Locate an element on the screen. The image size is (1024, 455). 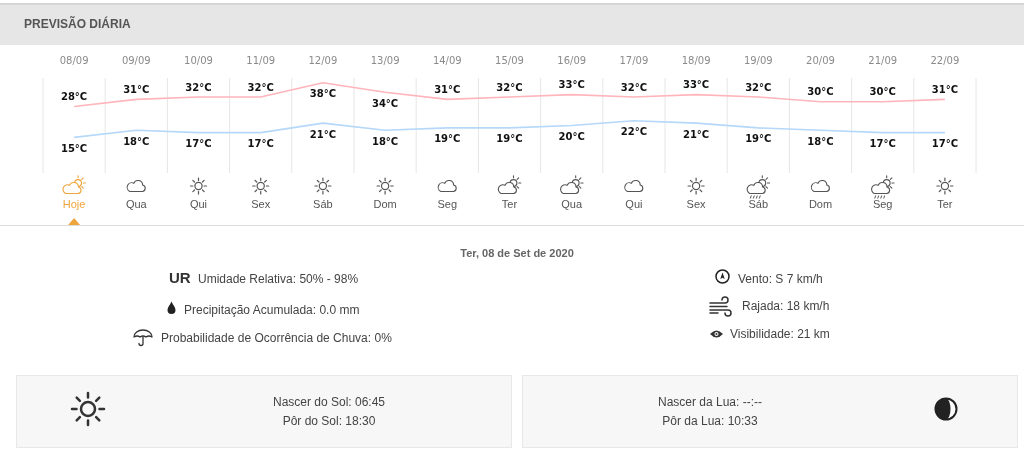
text: Pôr da Lua: 10:33 is located at coordinates (710, 421).